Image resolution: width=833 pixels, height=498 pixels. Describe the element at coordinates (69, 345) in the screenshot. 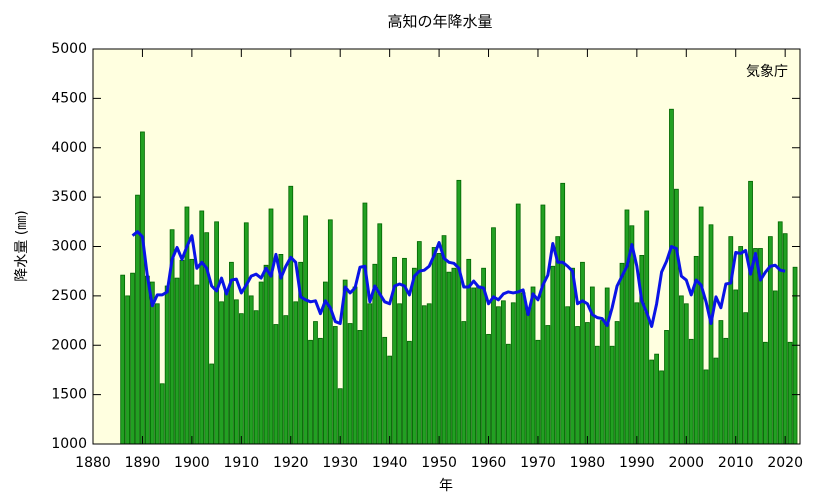

I see `y-tick-label: 2000` at that location.